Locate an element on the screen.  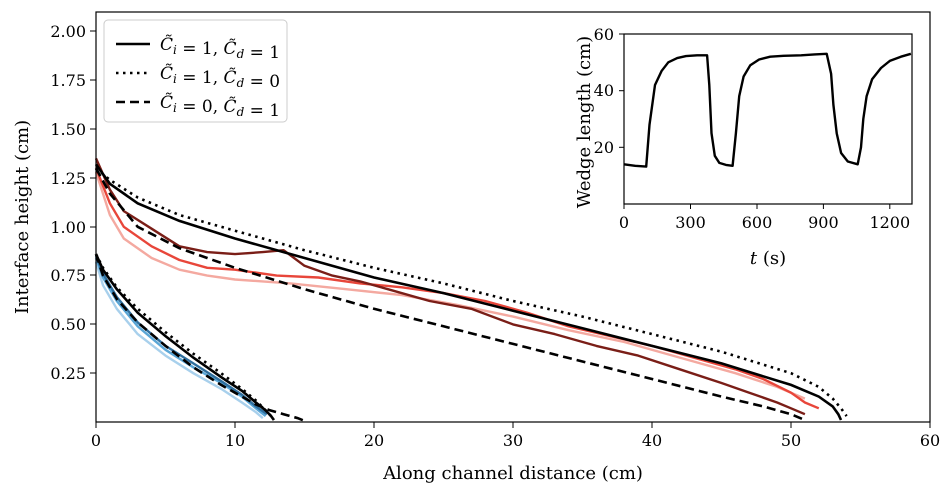
main-x-tick-label: 30 is located at coordinates (513, 440).